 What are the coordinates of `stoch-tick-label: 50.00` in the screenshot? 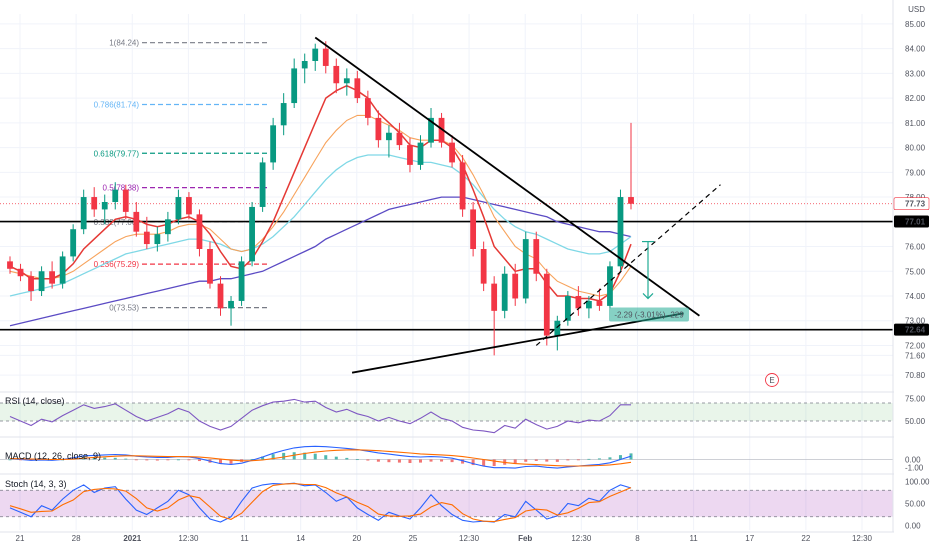 It's located at (915, 504).